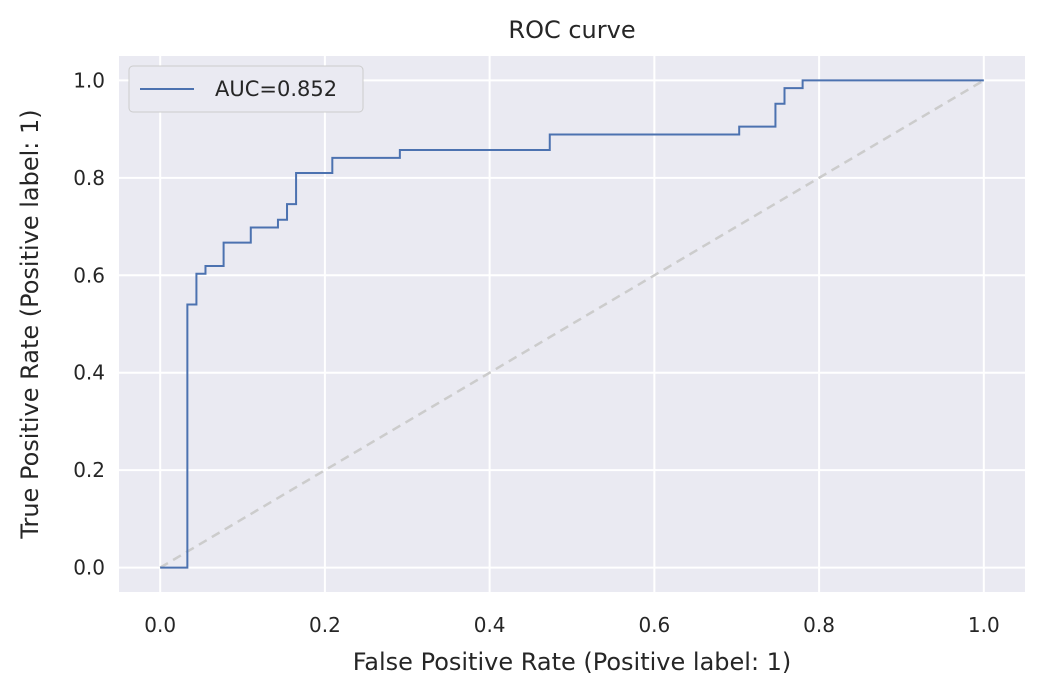  What do you see at coordinates (89, 470) in the screenshot?
I see `y-tick-label: 0.2` at bounding box center [89, 470].